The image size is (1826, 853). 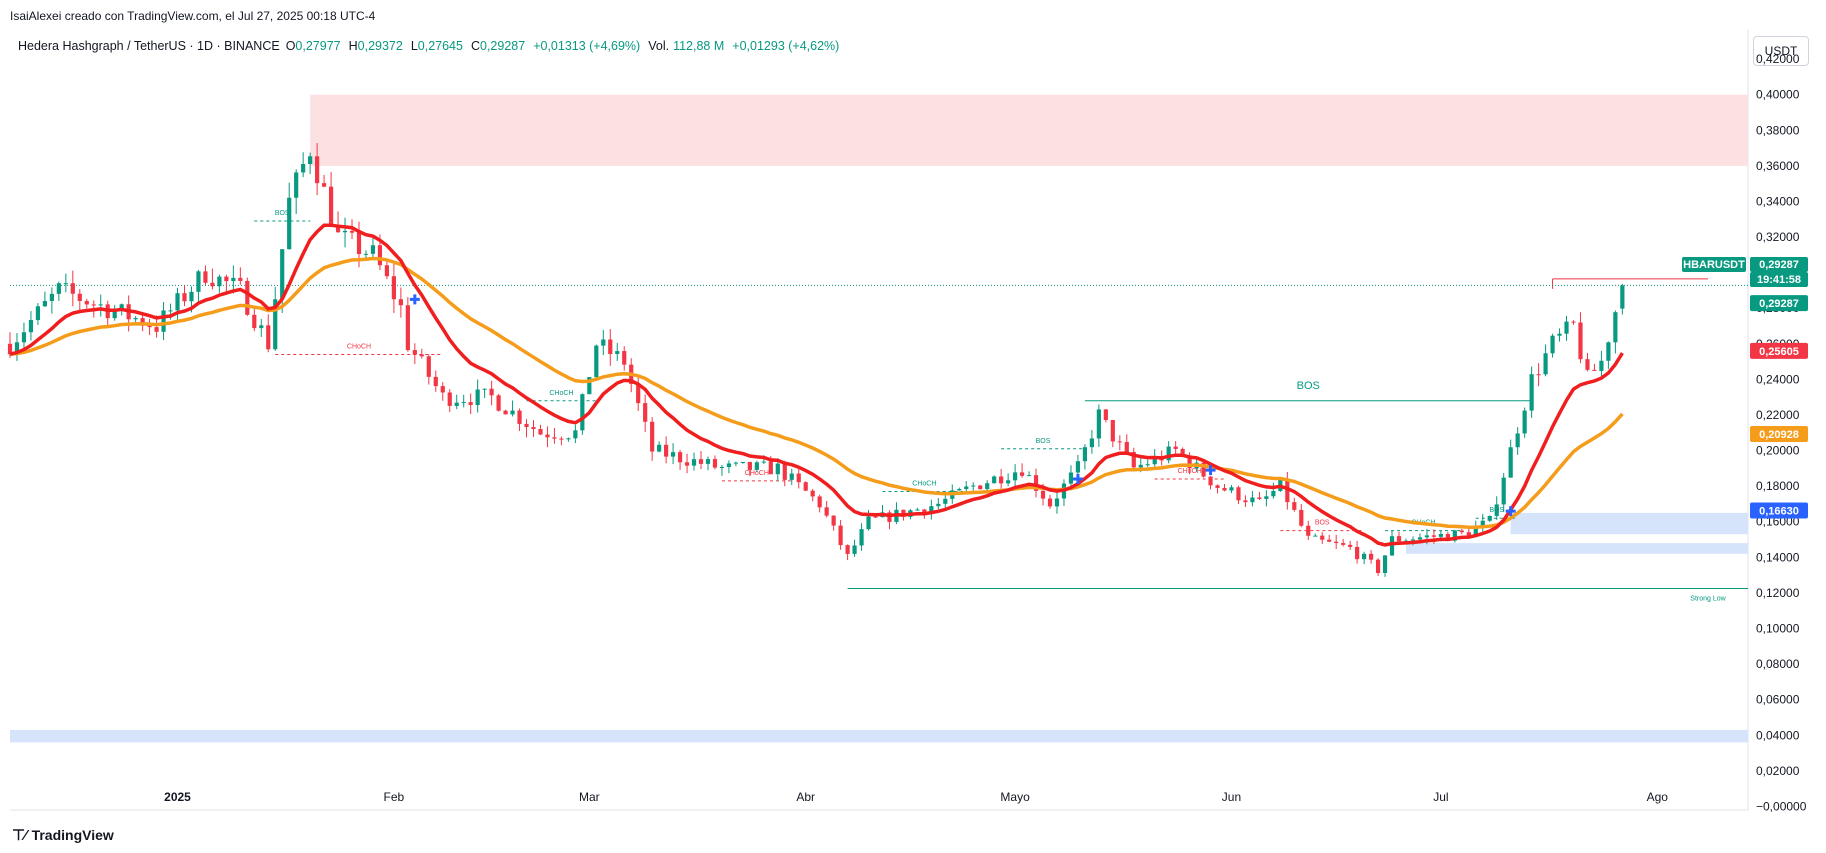 I want to click on crossover-marker, so click(x=1077, y=479).